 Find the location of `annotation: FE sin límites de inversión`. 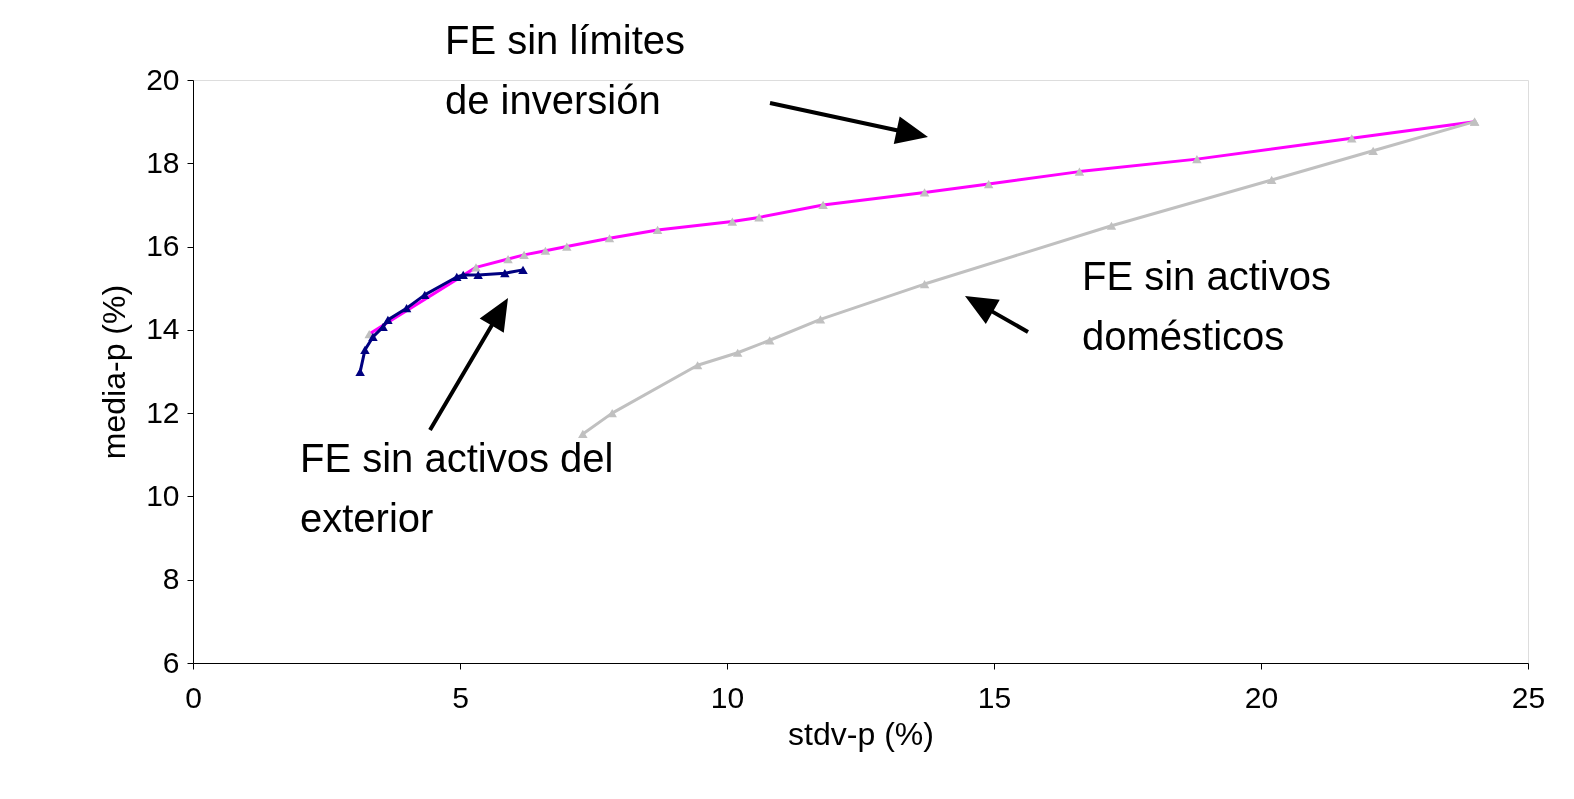

annotation: FE sin límites de inversión is located at coordinates (565, 70).